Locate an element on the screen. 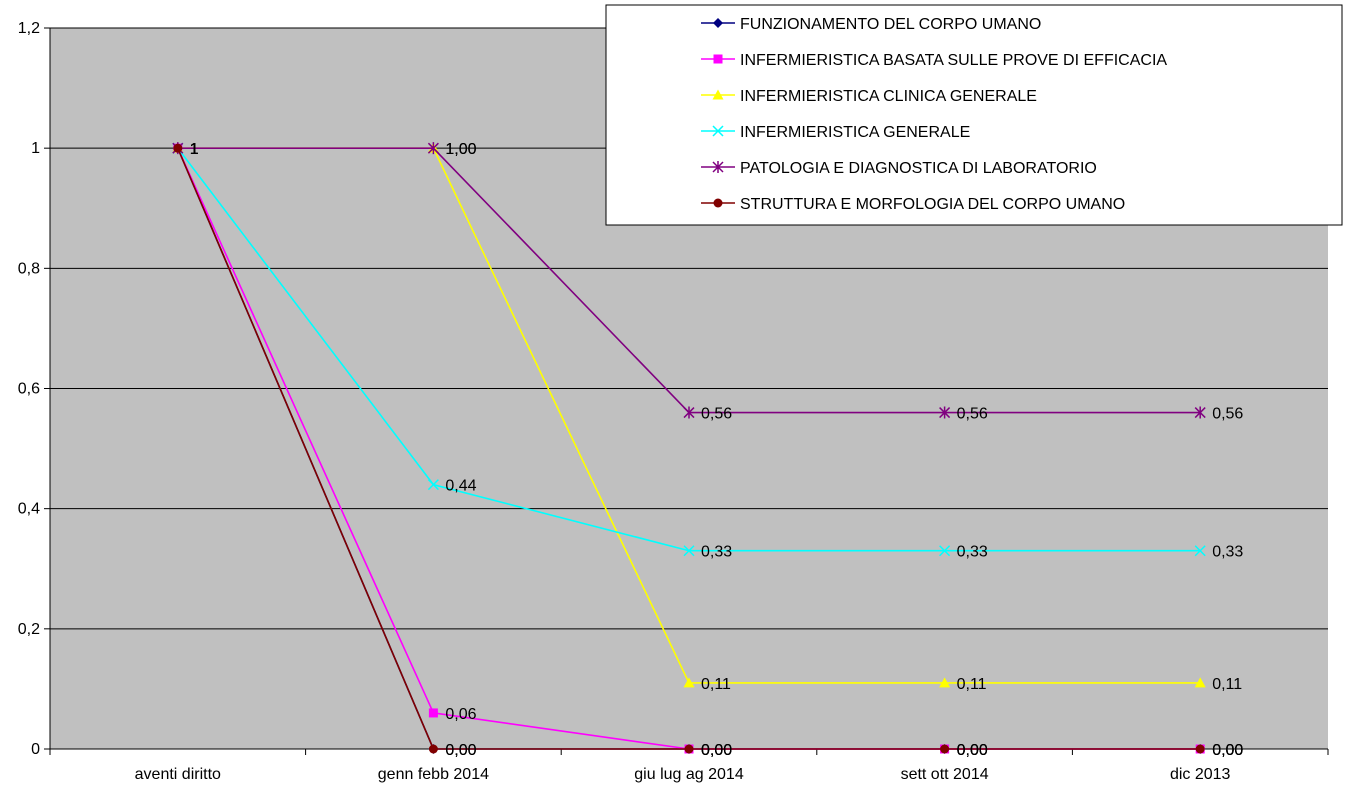 The height and width of the screenshot is (787, 1346). legend-label: PATOLOGIA E DIAGNOSTICA DI LABORATORIO is located at coordinates (918, 168).